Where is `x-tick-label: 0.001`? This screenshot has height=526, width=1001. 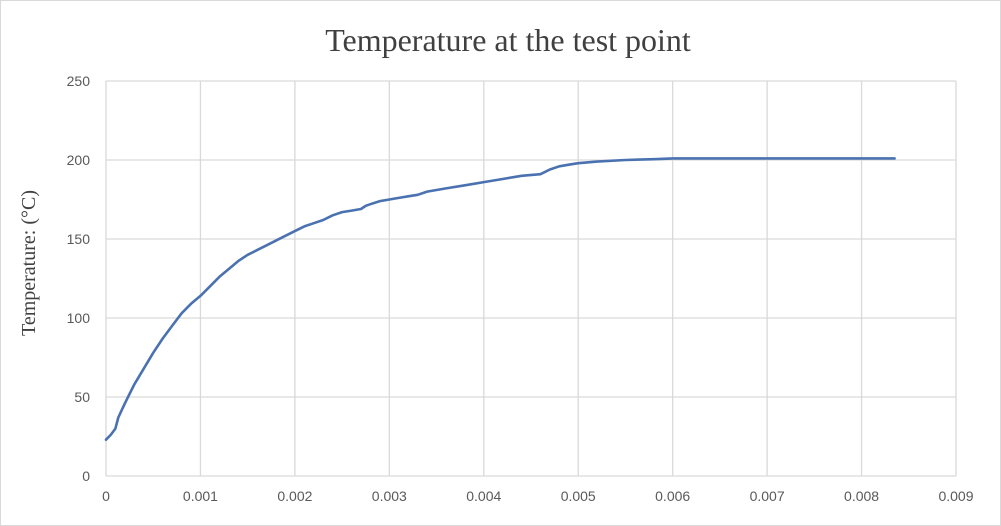 x-tick-label: 0.001 is located at coordinates (200, 496).